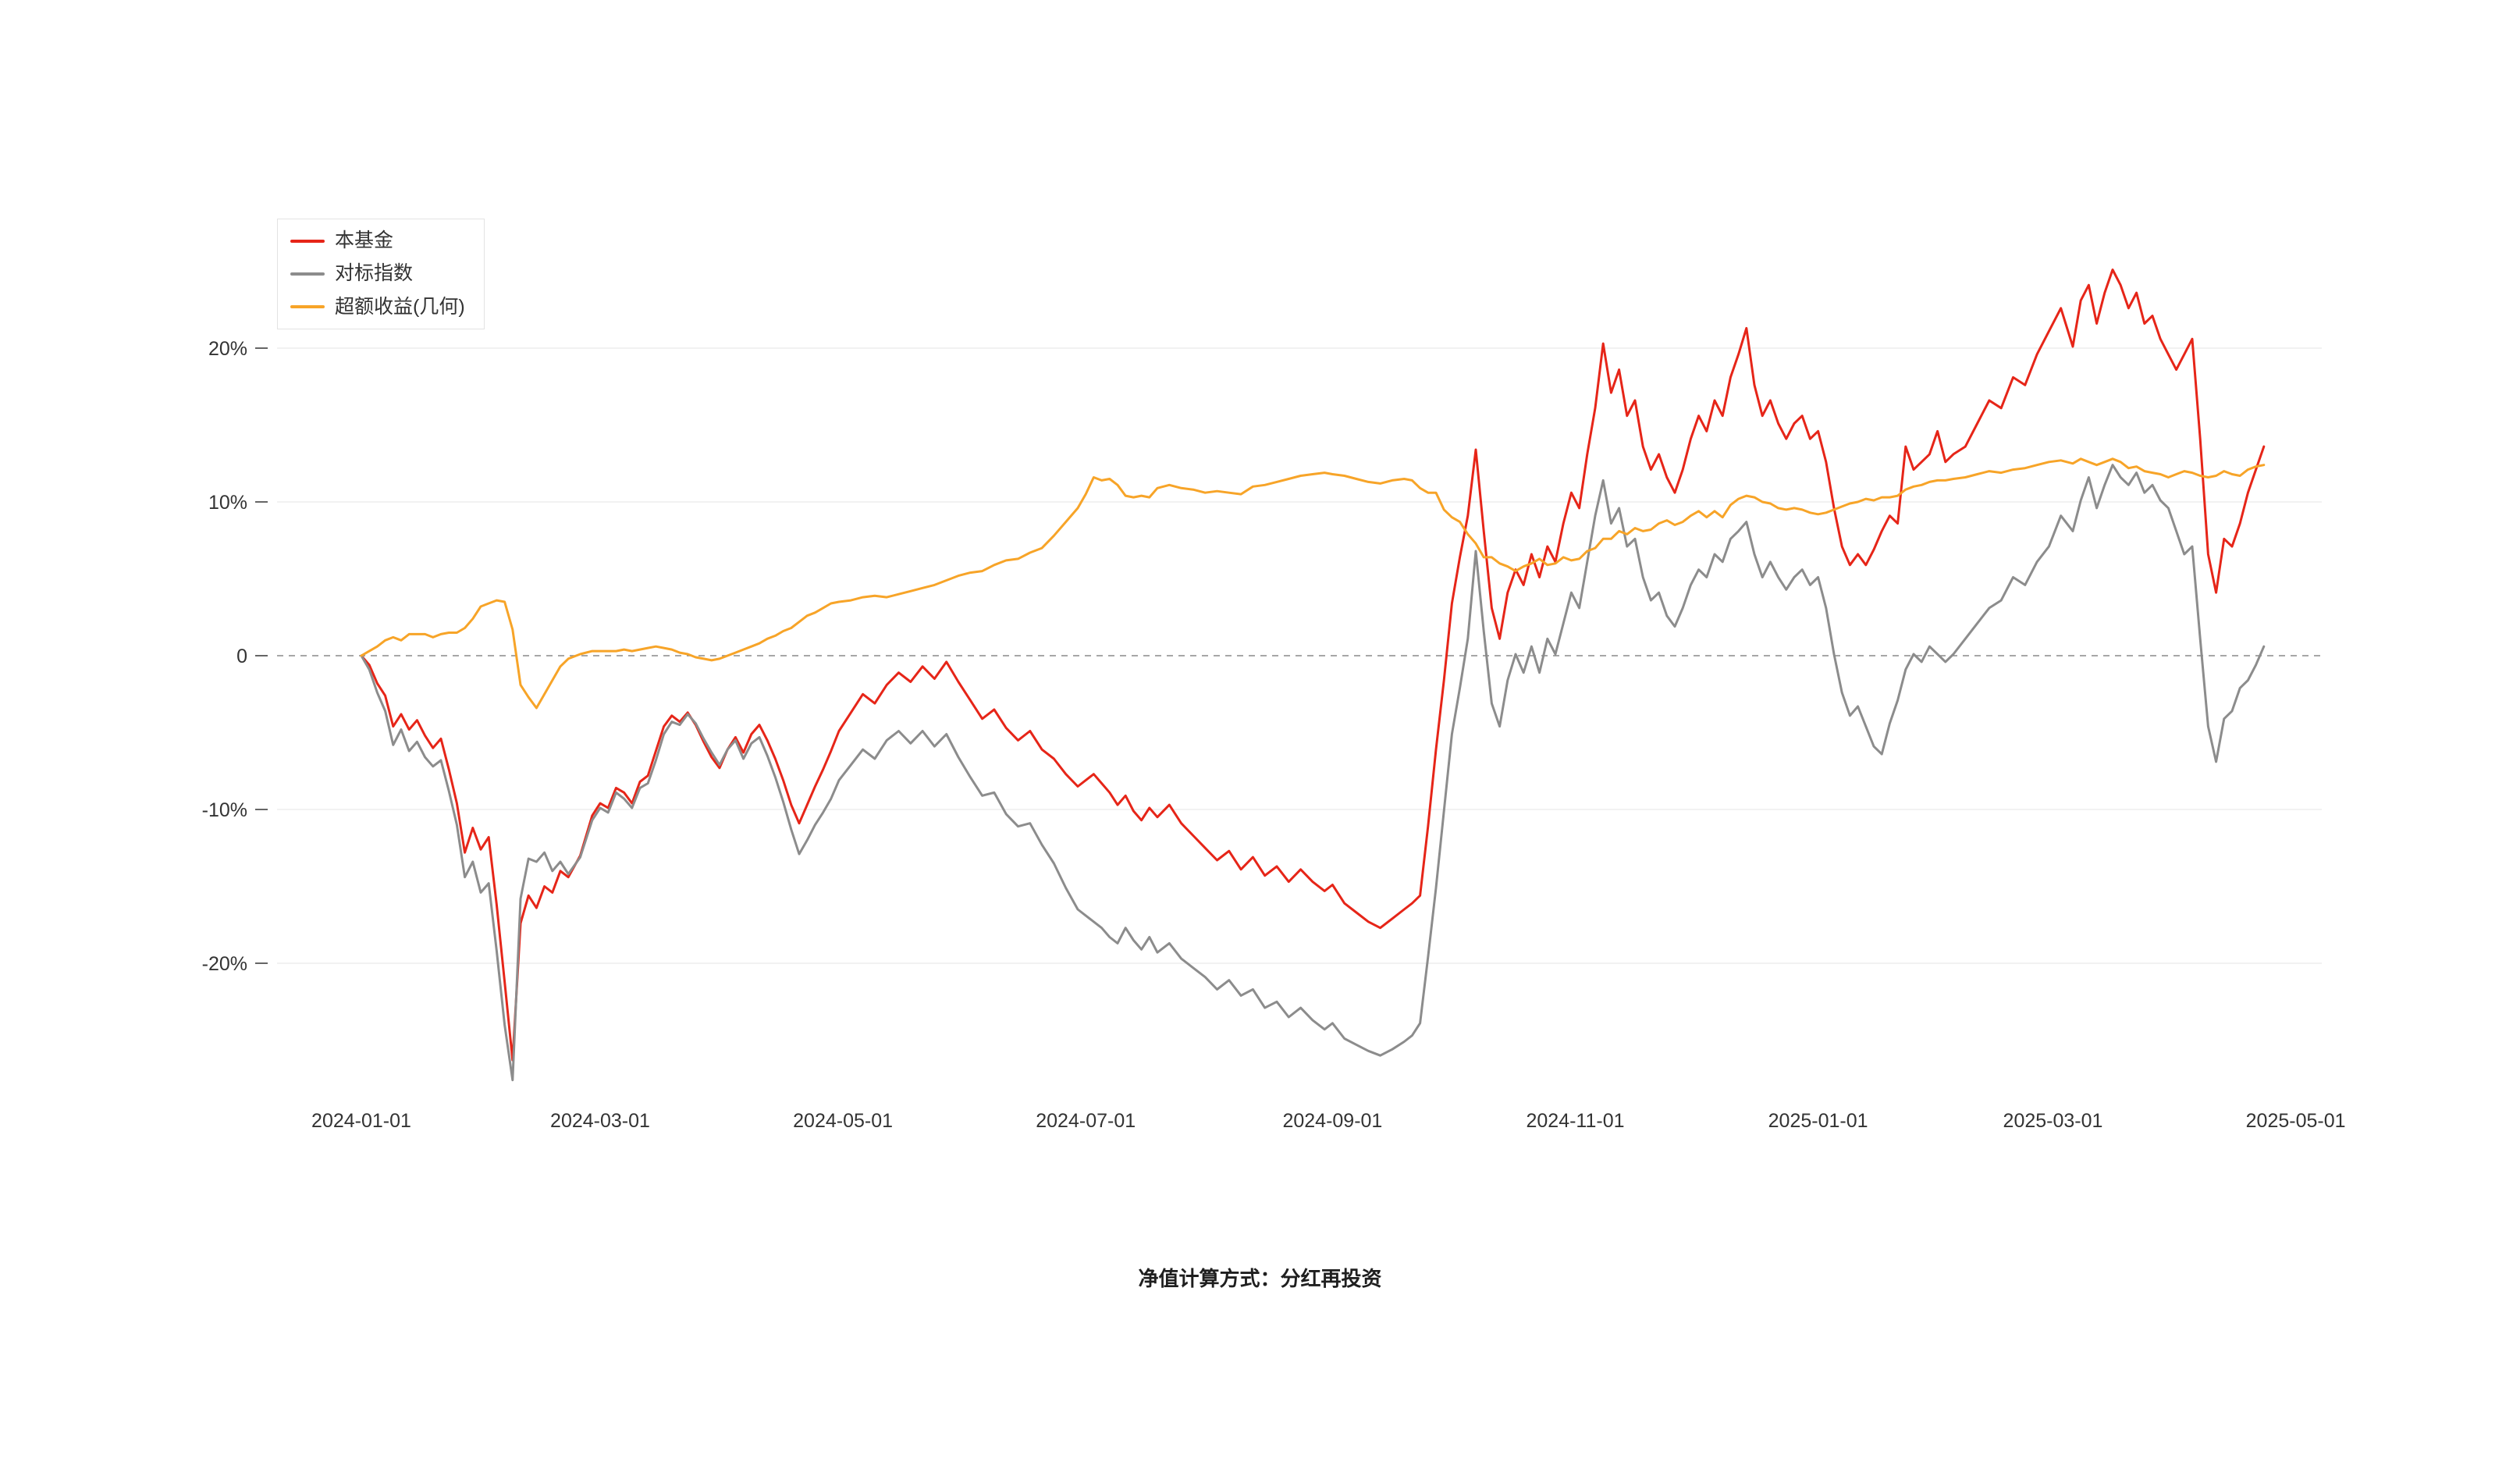 The image size is (2520, 1480). Describe the element at coordinates (228, 503) in the screenshot. I see `y-axis-label: 10%` at that location.